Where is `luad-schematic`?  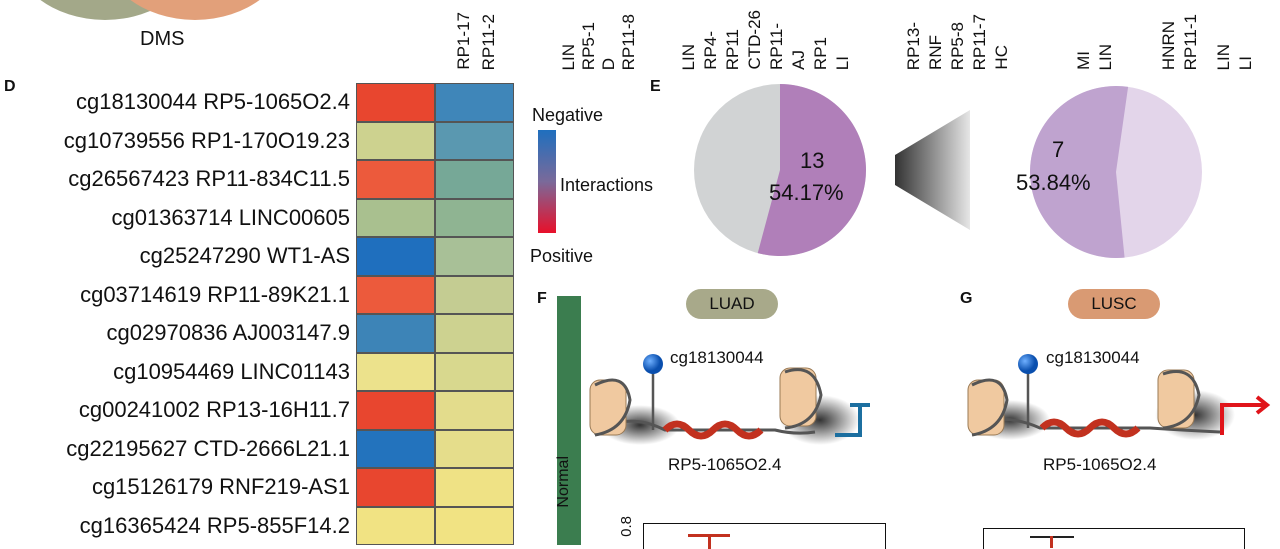
luad-schematic is located at coordinates (729, 399).